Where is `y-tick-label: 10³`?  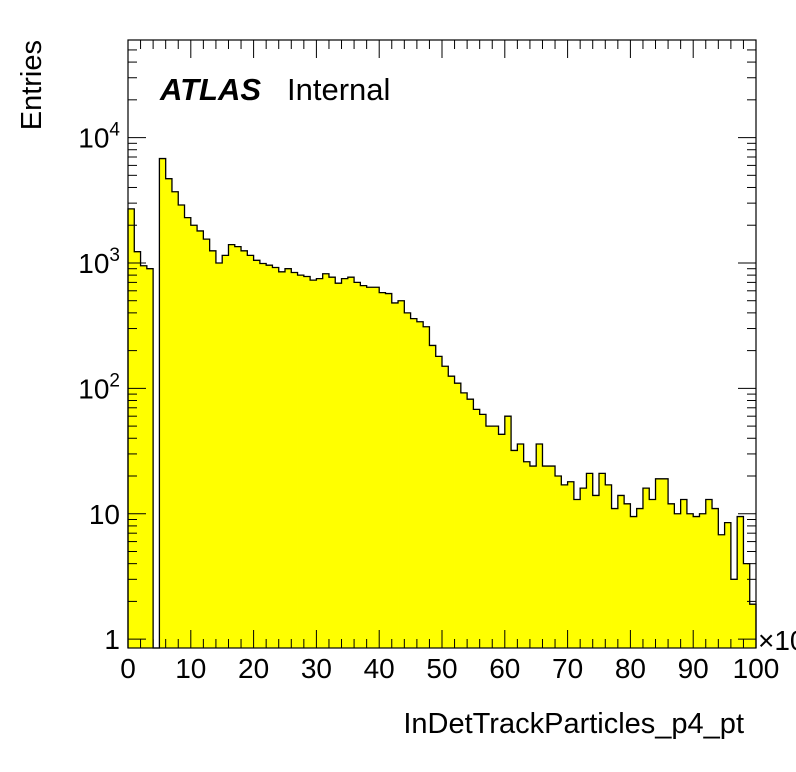
y-tick-label: 10³ is located at coordinates (99, 262).